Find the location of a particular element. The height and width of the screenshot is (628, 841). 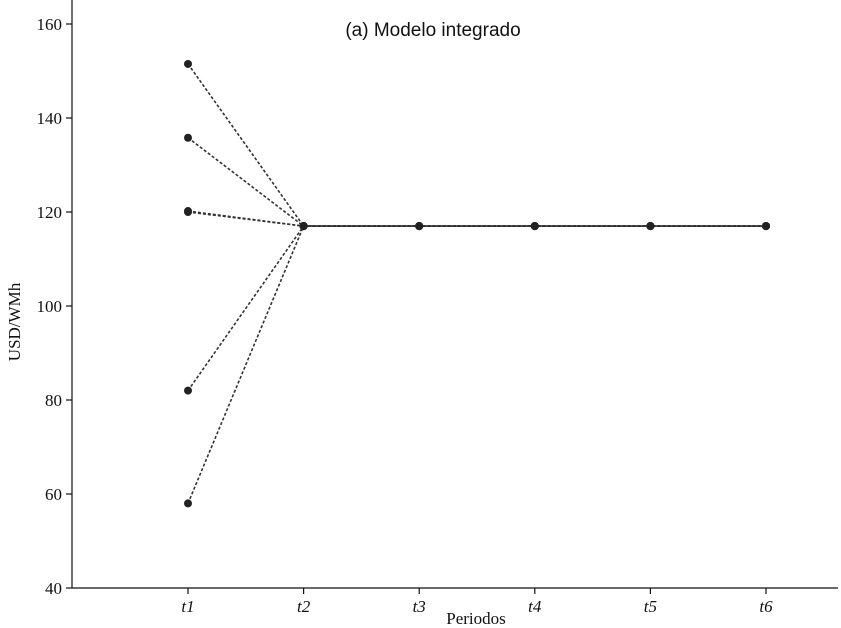

x-axis-title: Periodos is located at coordinates (476, 618).